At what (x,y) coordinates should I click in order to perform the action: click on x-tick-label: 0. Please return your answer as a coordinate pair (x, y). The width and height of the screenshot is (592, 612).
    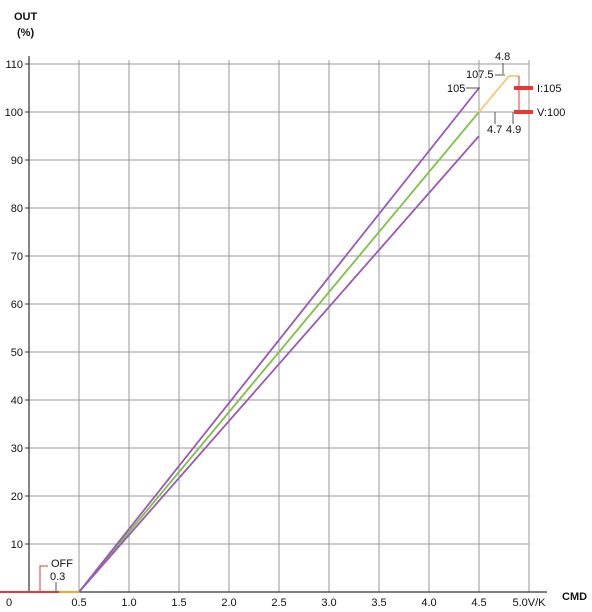
    Looking at the image, I should click on (9, 603).